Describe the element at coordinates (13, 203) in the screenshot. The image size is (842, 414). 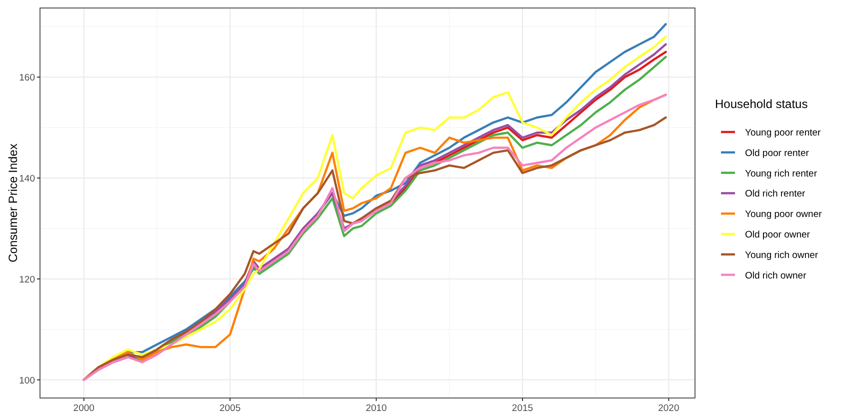
I see `y-axis-title: Consumer Price Index` at that location.